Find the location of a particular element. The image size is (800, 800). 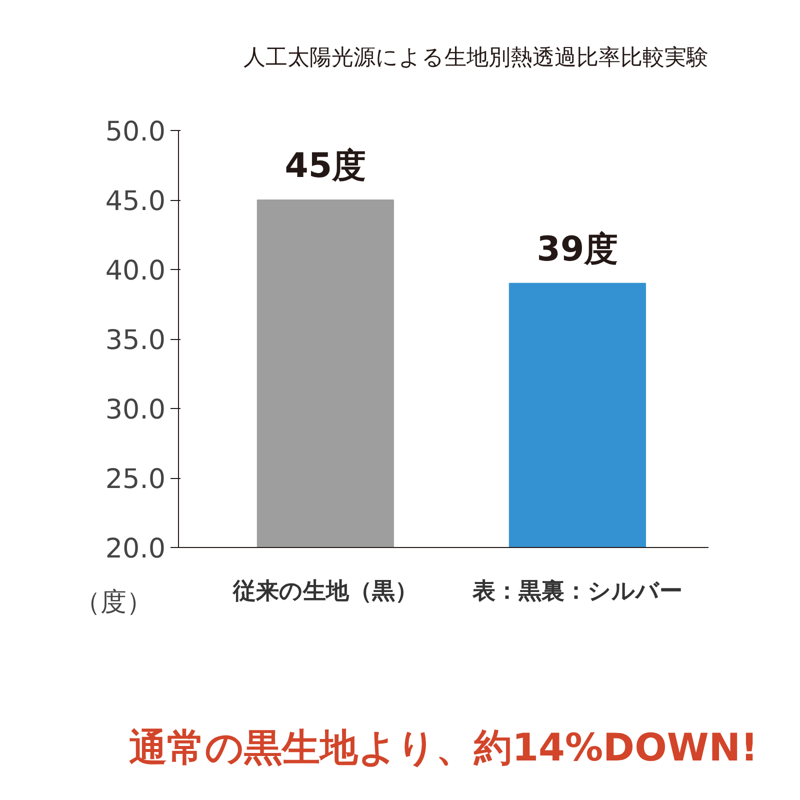

y-tick-label: 20.0 is located at coordinates (135, 549).